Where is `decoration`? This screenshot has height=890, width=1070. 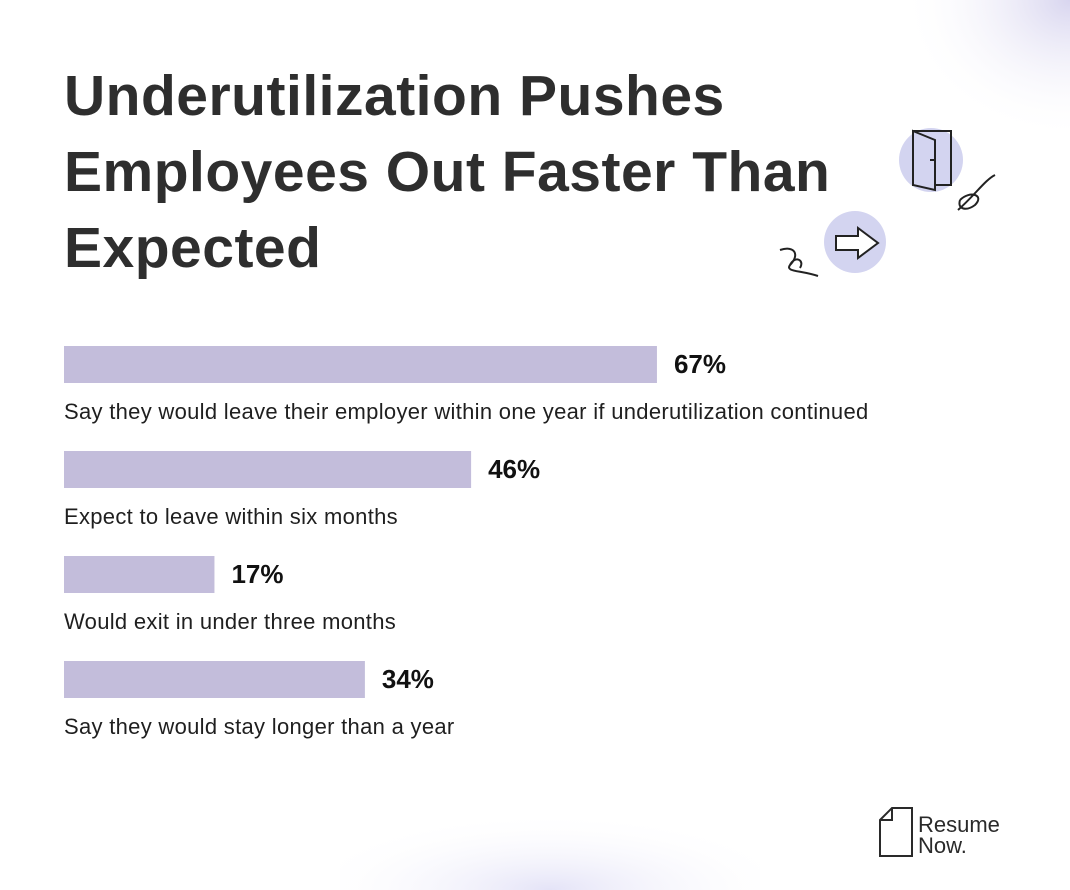
decoration is located at coordinates (887, 202).